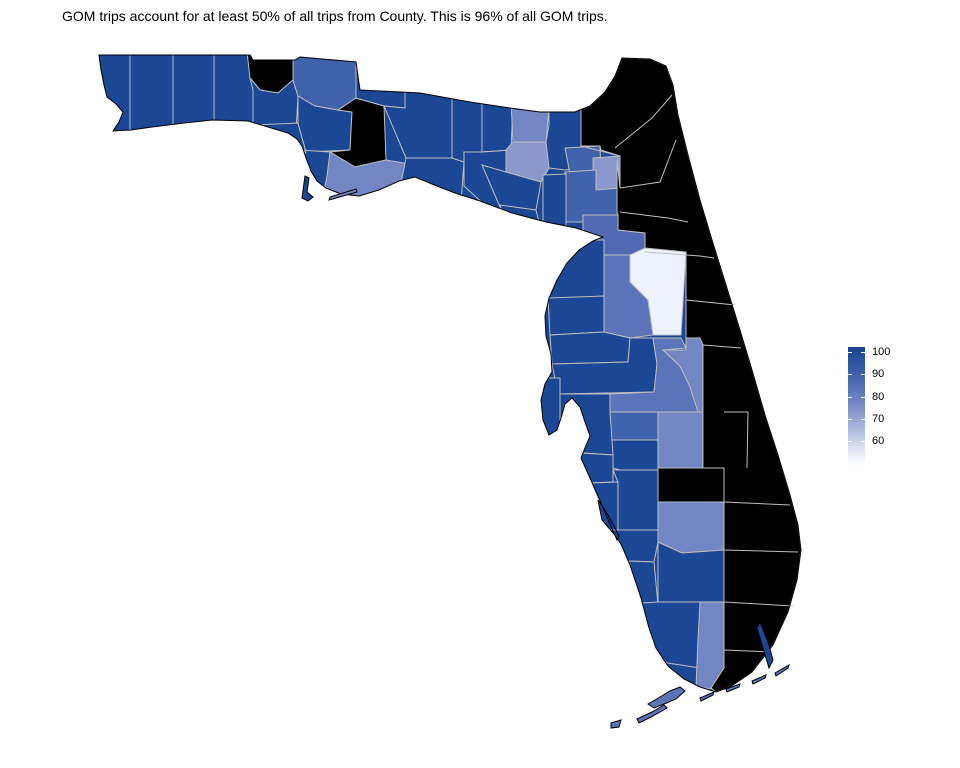  I want to click on legend-tick-label-70: 70, so click(878, 419).